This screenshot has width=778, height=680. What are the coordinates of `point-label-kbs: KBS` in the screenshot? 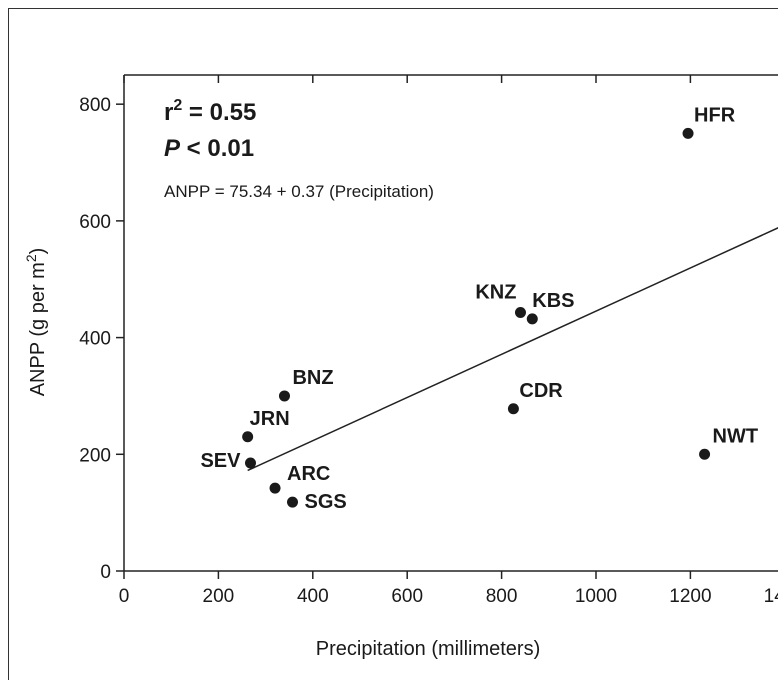 It's located at (553, 301).